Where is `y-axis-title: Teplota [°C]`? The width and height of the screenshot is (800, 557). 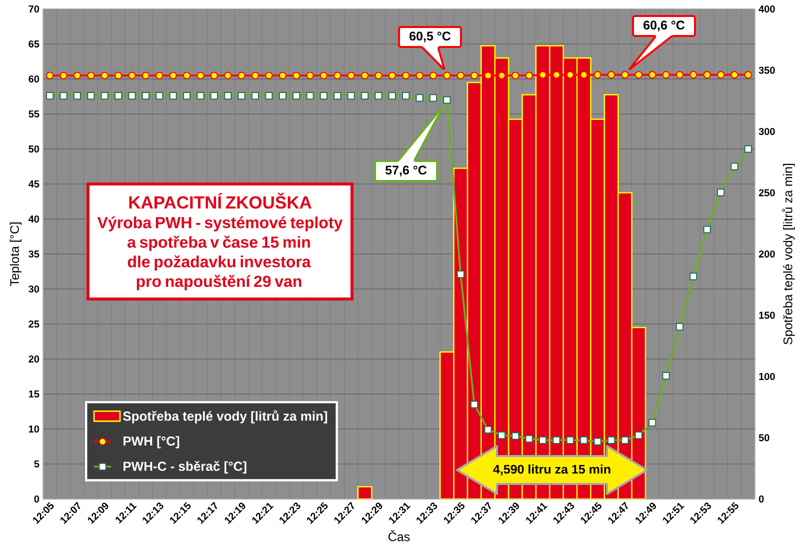 y-axis-title: Teplota [°C] is located at coordinates (16, 254).